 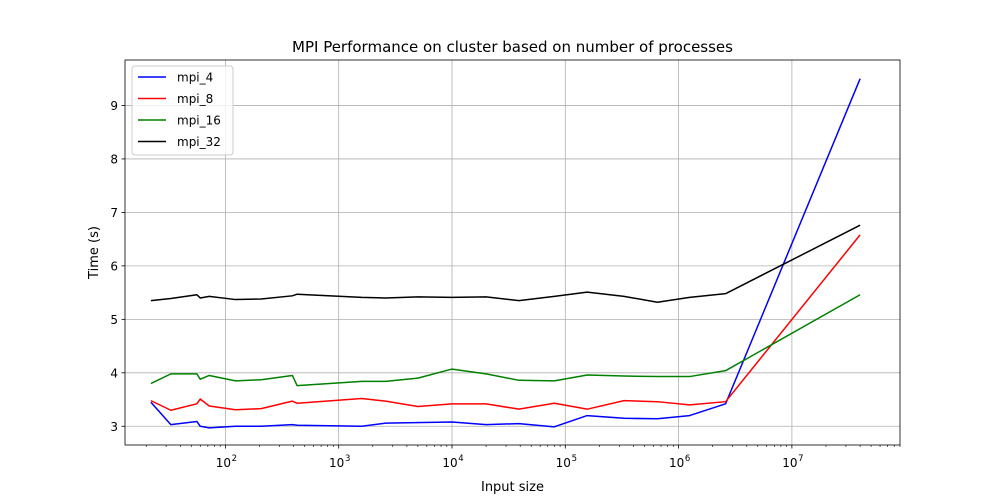 I want to click on x-tick-label-exponent: 5, so click(x=574, y=459).